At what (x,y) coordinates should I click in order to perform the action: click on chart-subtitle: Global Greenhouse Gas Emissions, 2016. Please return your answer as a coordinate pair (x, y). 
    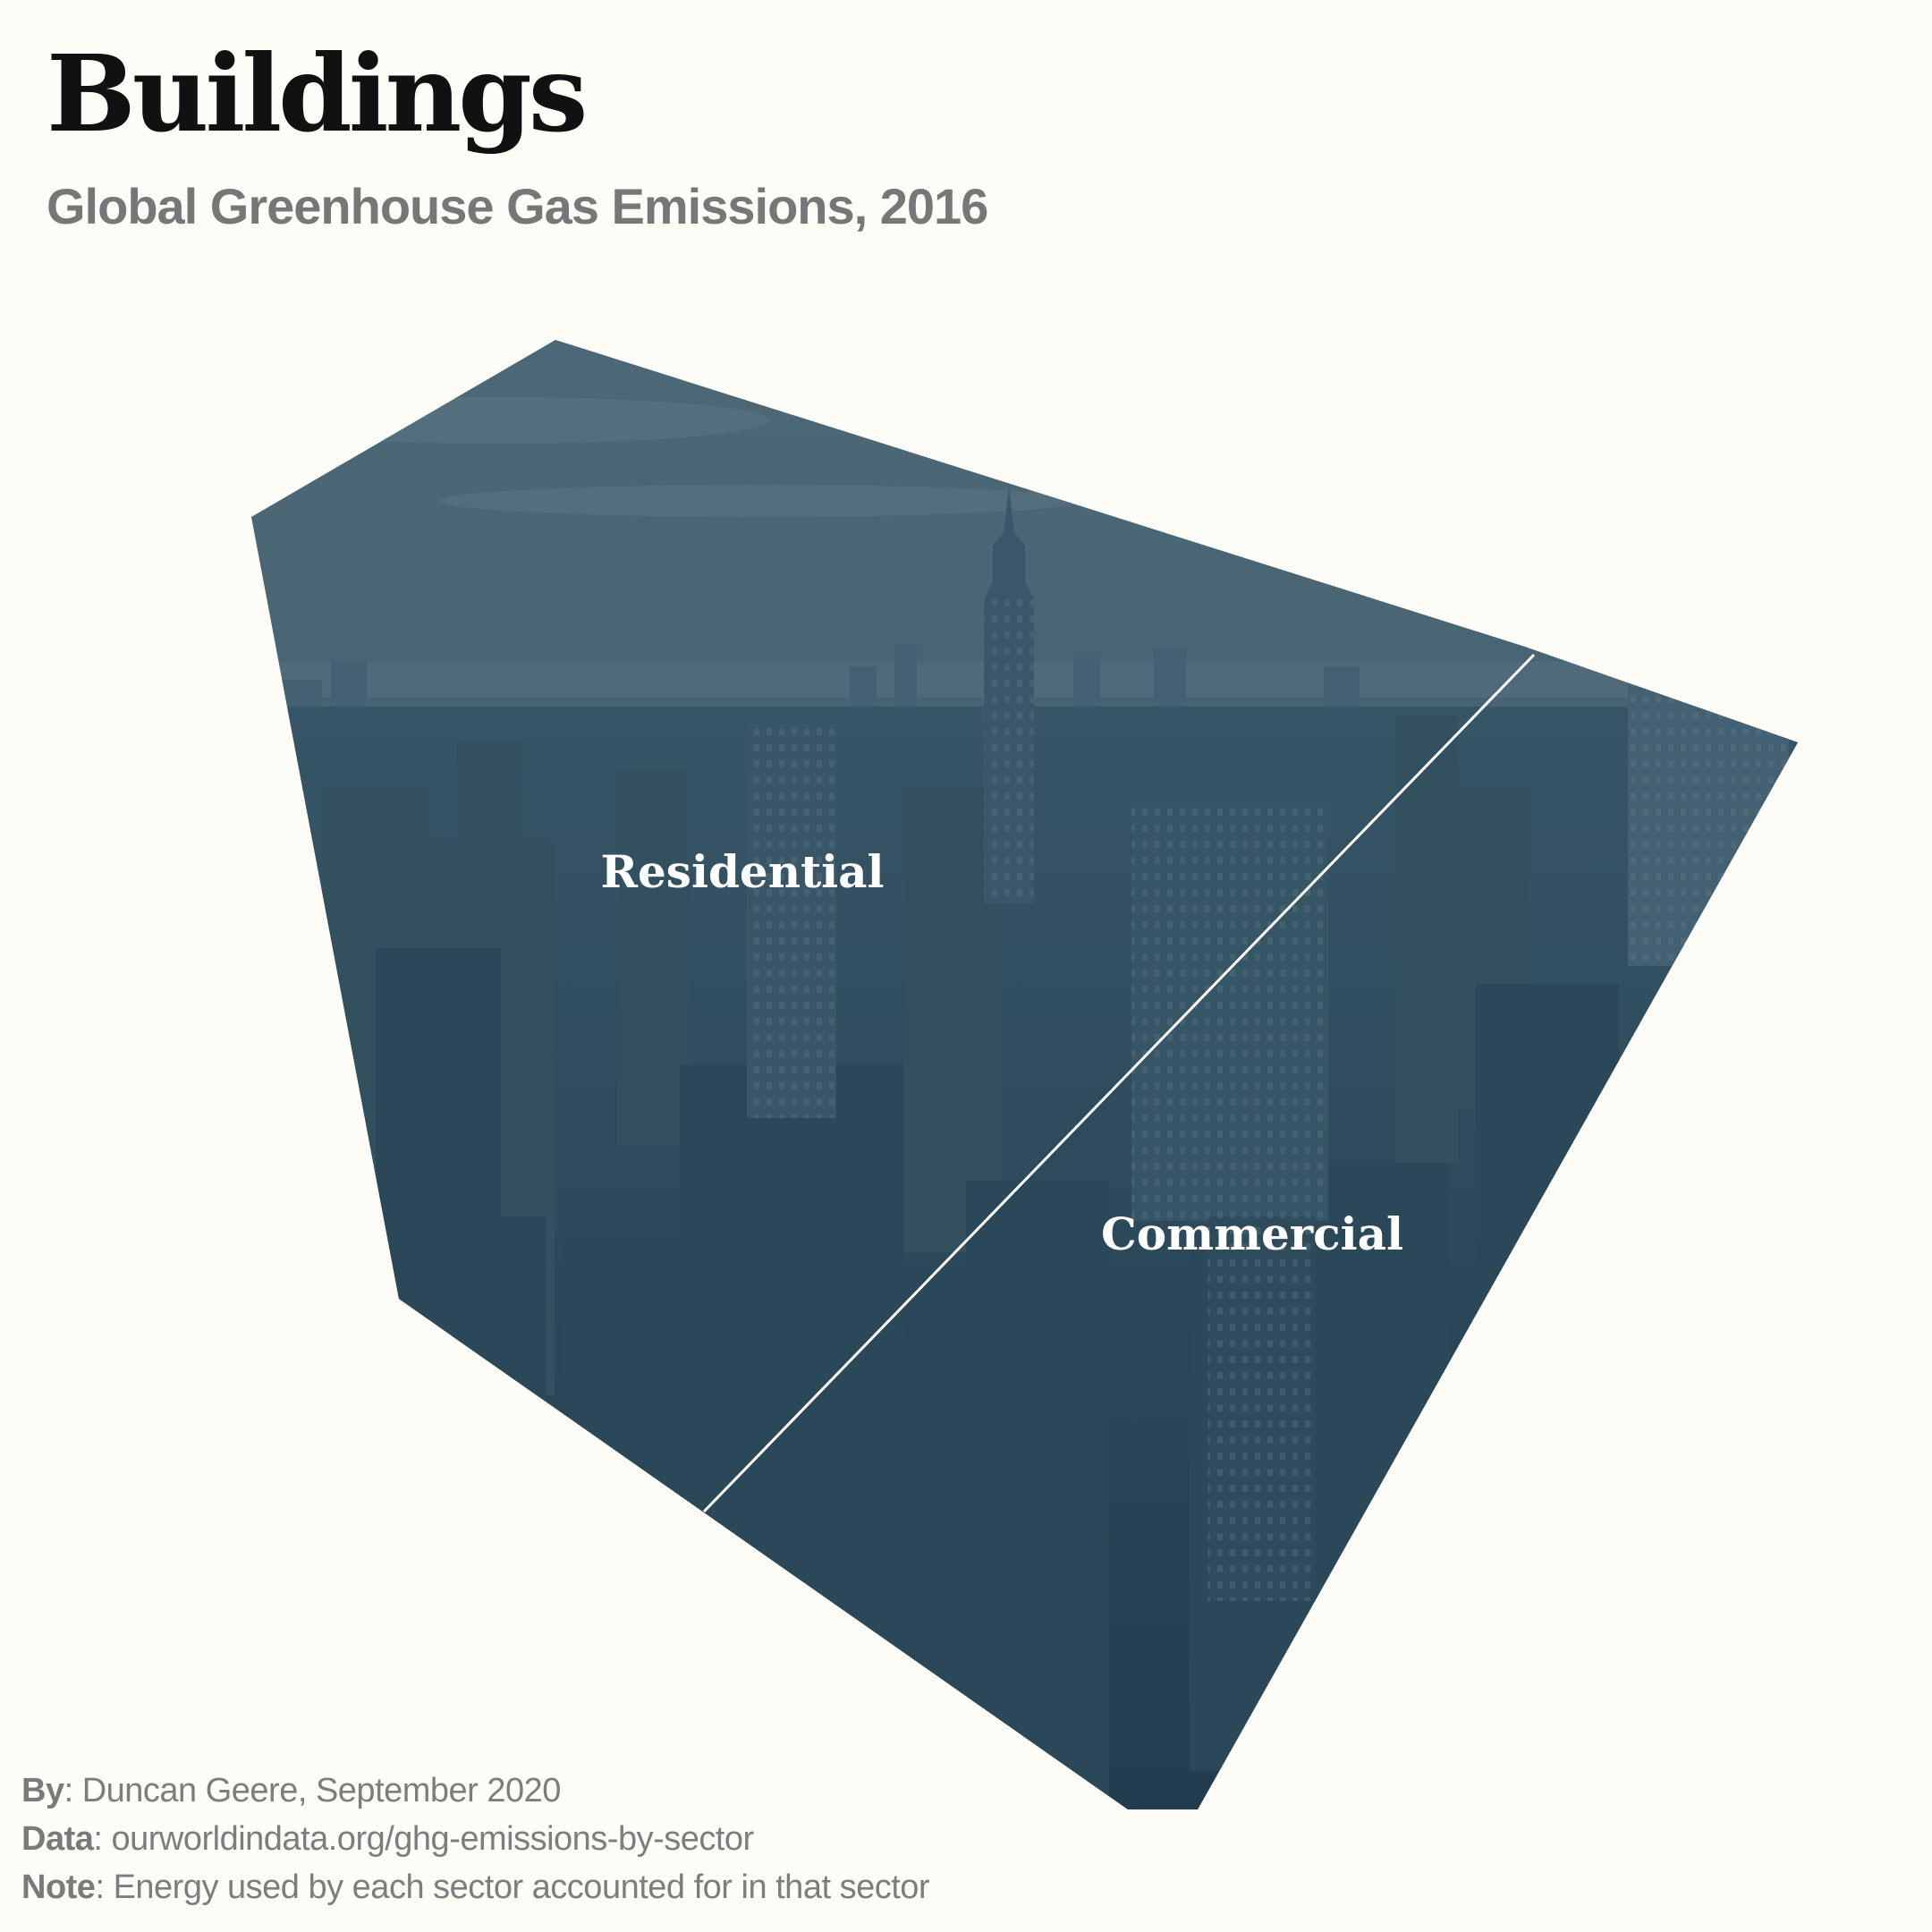
    Looking at the image, I should click on (517, 206).